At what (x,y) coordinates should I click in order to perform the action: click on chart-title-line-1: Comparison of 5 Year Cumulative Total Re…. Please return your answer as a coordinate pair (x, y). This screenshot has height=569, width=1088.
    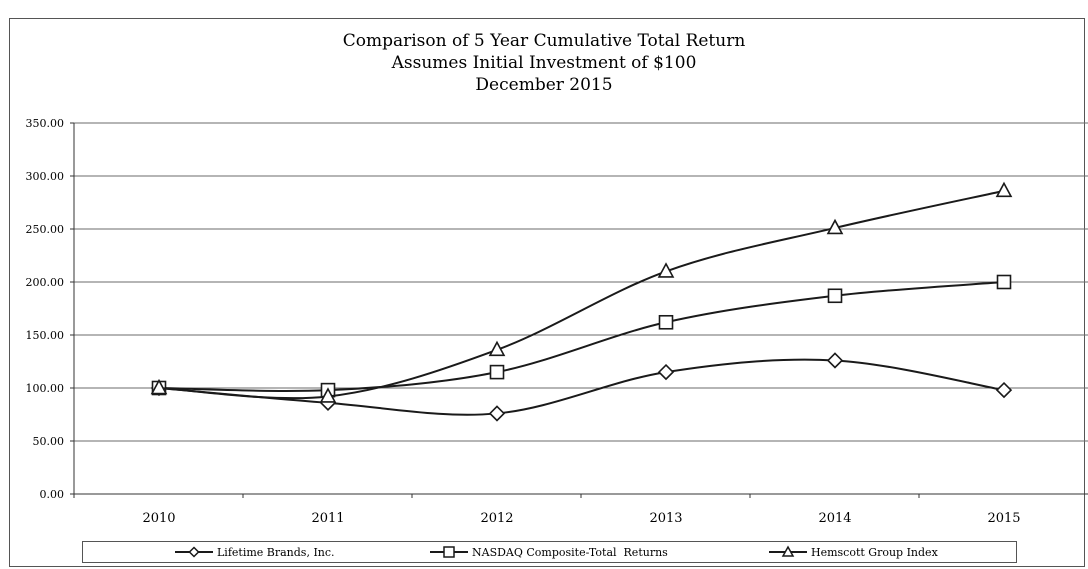
    Looking at the image, I should click on (544, 41).